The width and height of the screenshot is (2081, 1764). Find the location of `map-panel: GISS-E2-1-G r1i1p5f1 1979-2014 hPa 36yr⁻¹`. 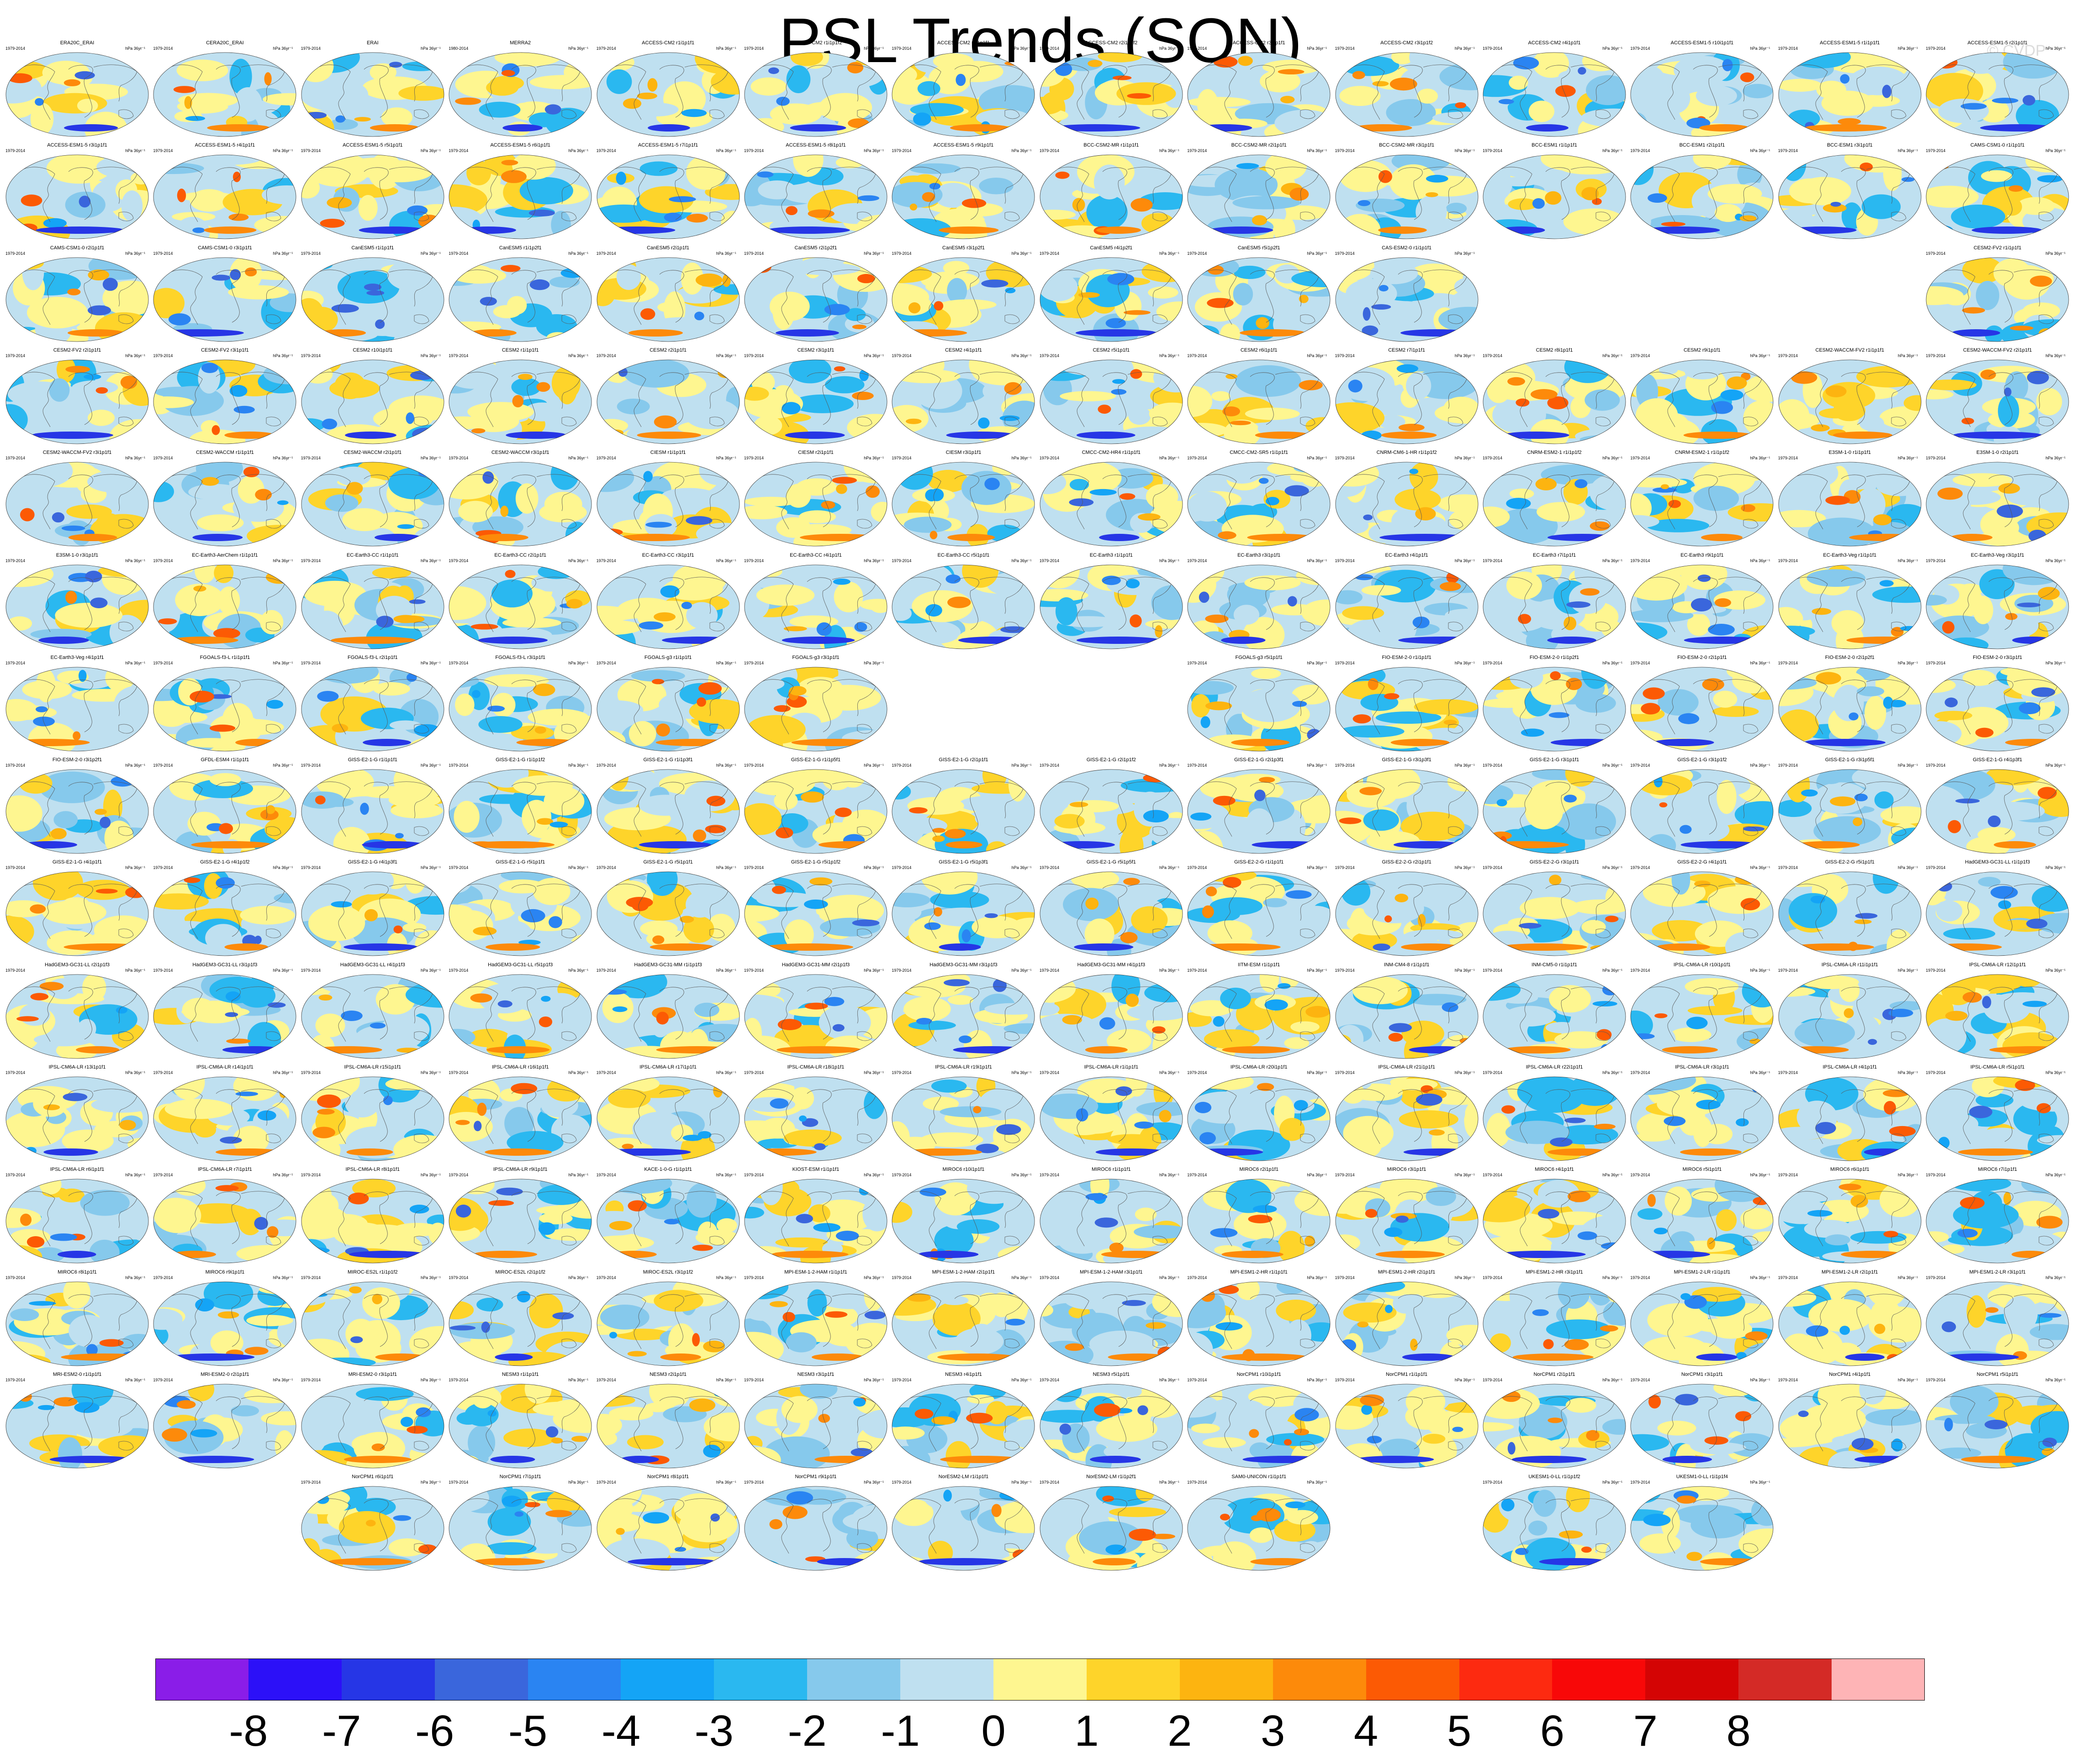

map-panel: GISS-E2-1-G r1i1p5f1 1979-2014 hPa 36yr⁻¹ is located at coordinates (815, 806).